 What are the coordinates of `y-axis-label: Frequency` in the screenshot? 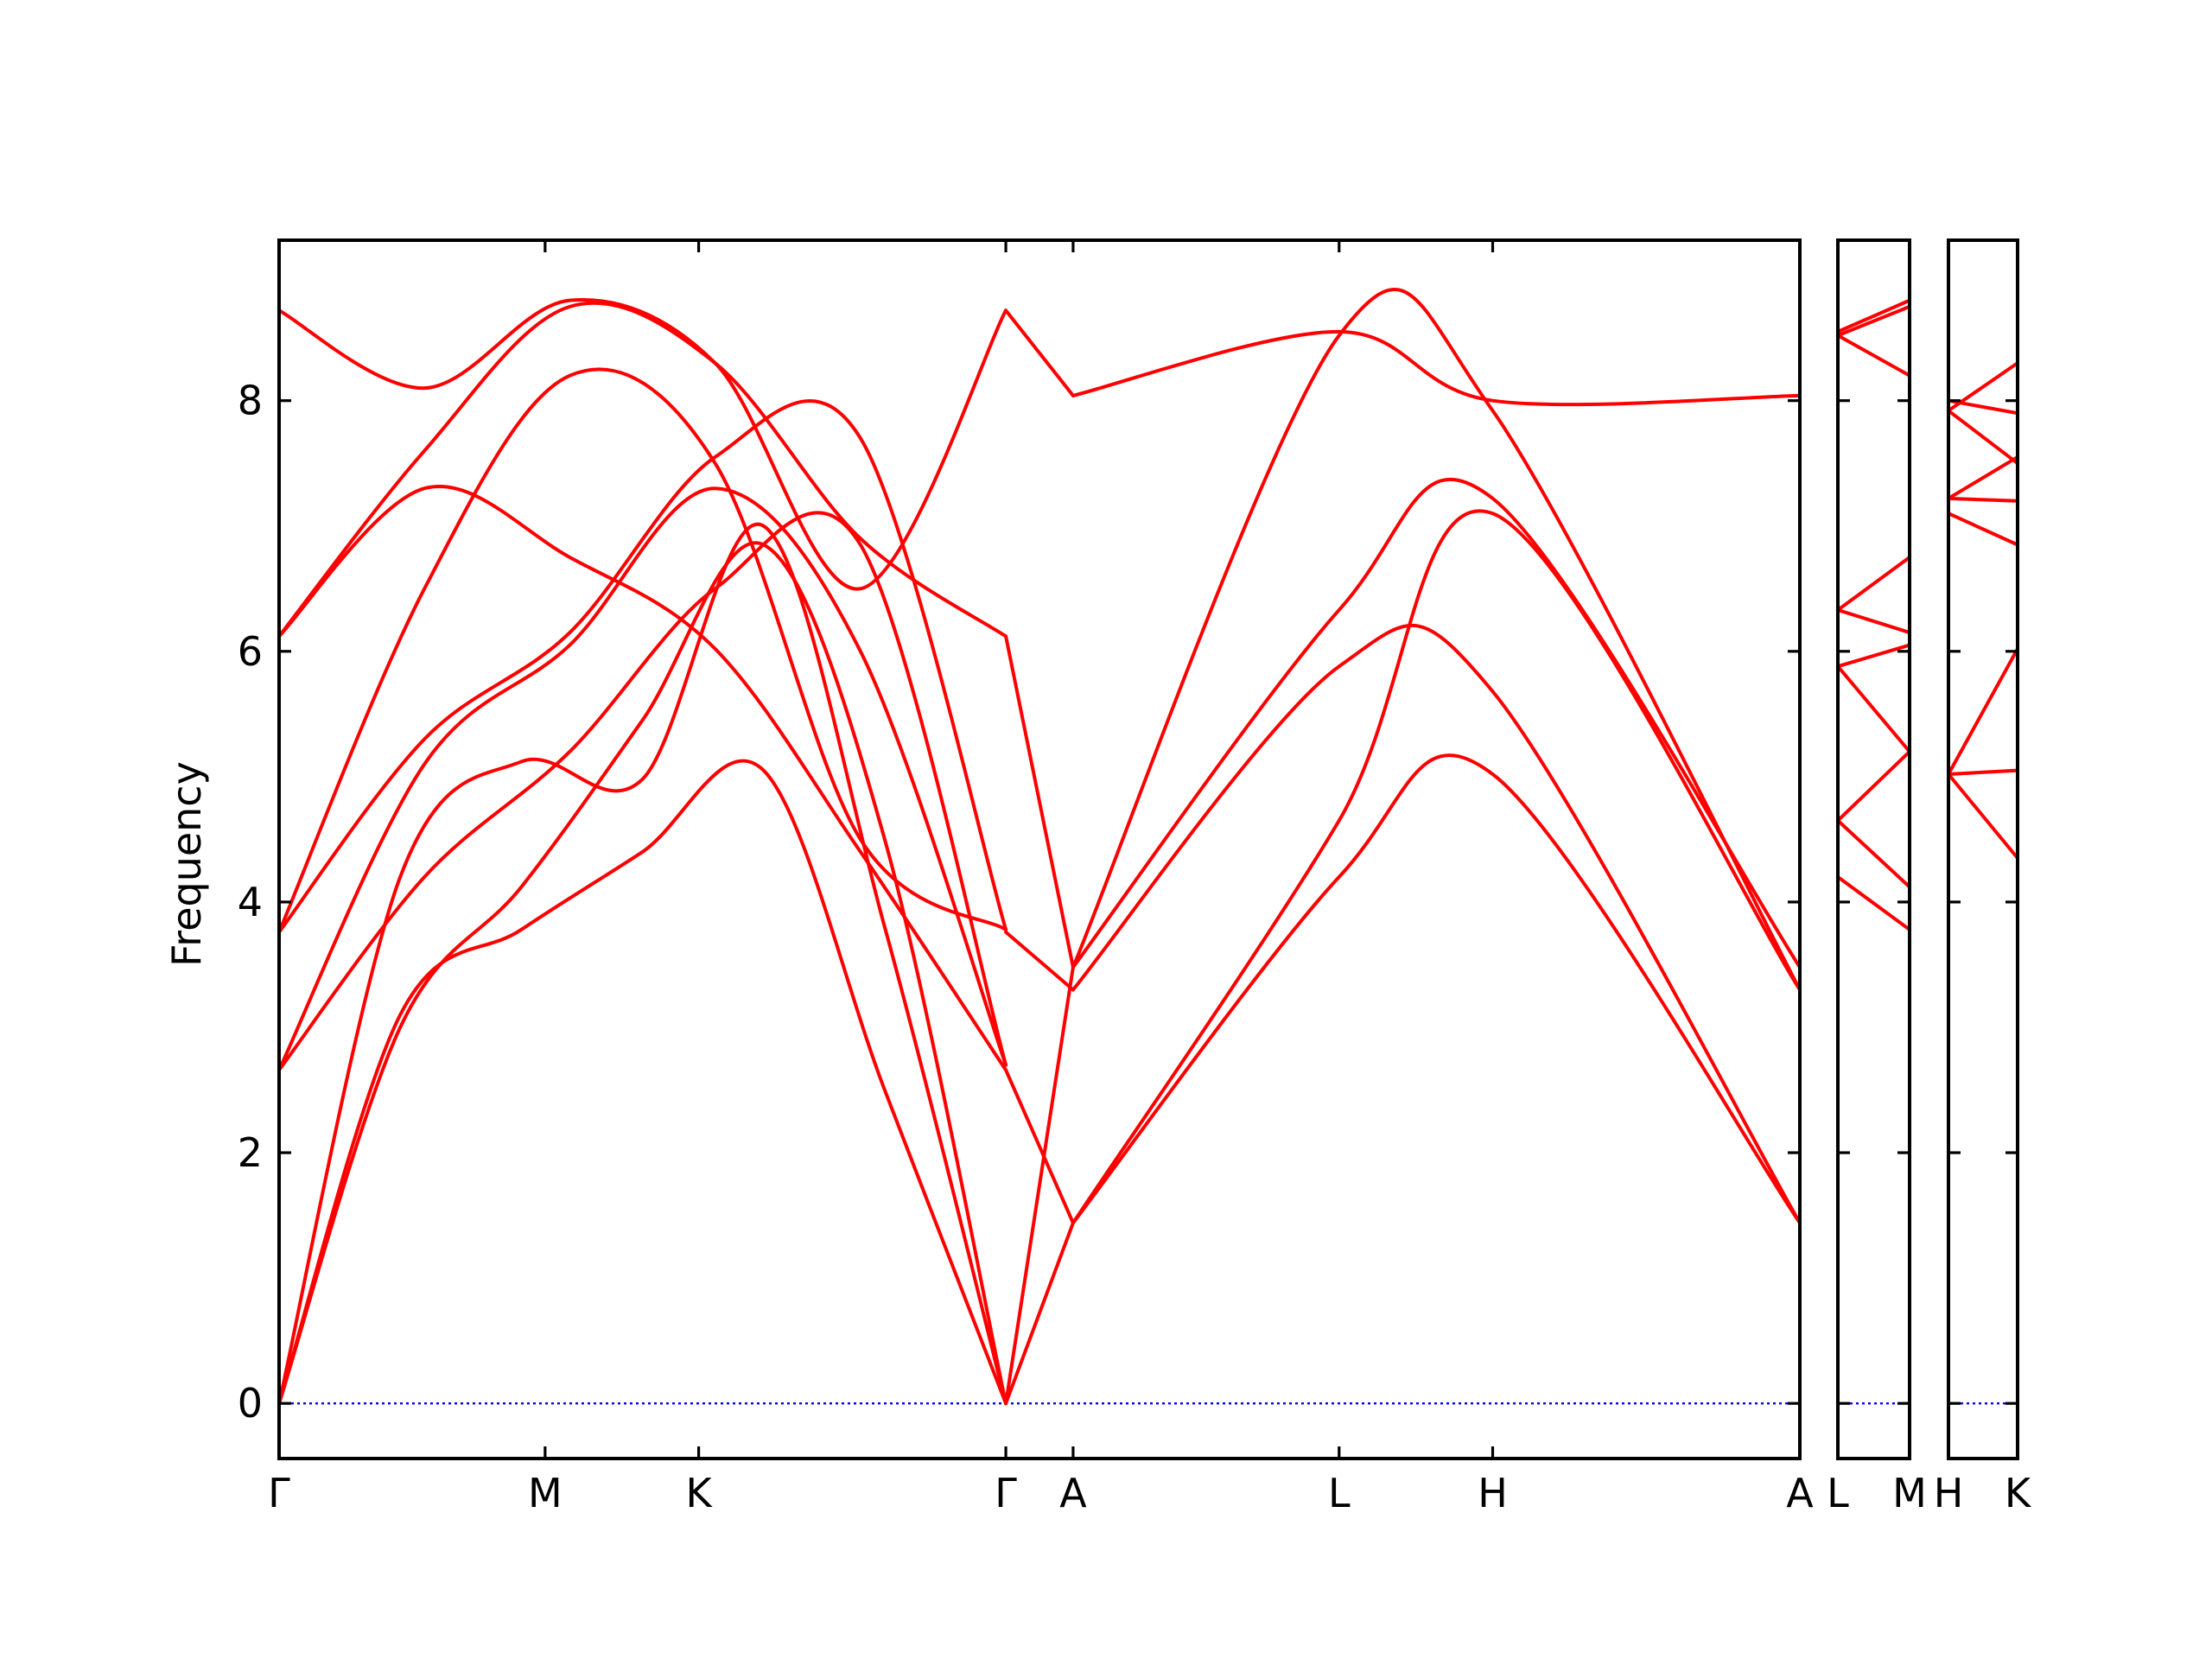 It's located at (186, 864).